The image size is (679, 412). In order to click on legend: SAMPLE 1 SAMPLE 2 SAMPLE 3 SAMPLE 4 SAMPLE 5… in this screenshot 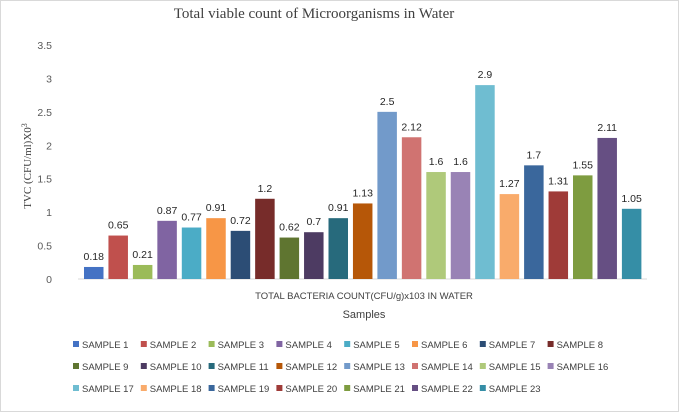, I will do `click(340, 367)`.